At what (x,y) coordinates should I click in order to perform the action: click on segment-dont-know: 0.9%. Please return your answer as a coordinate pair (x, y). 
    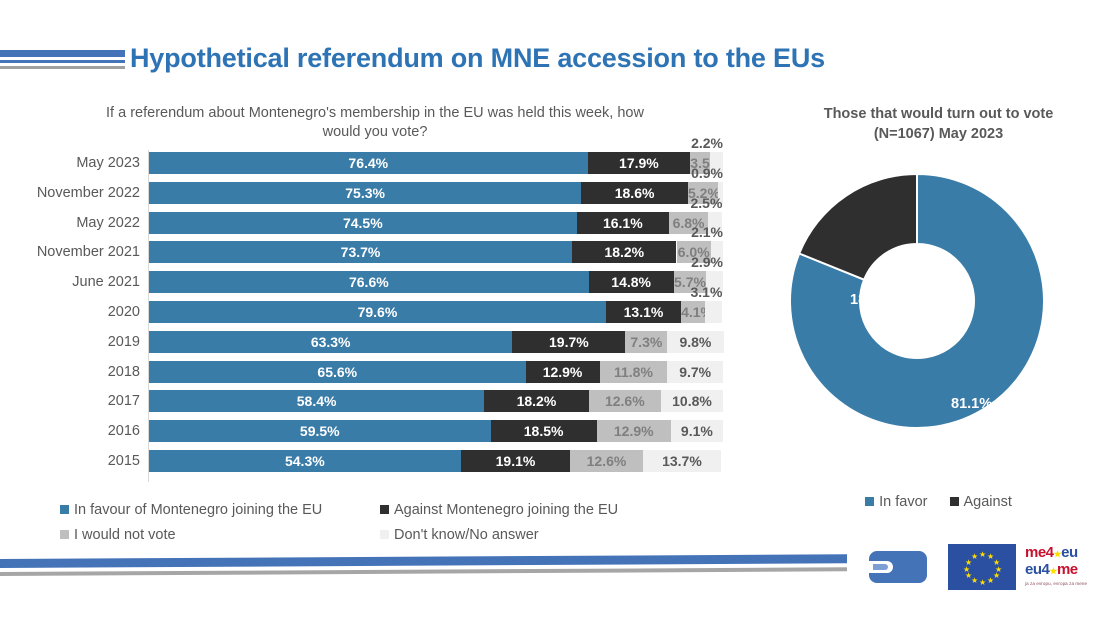
    Looking at the image, I should click on (707, 184).